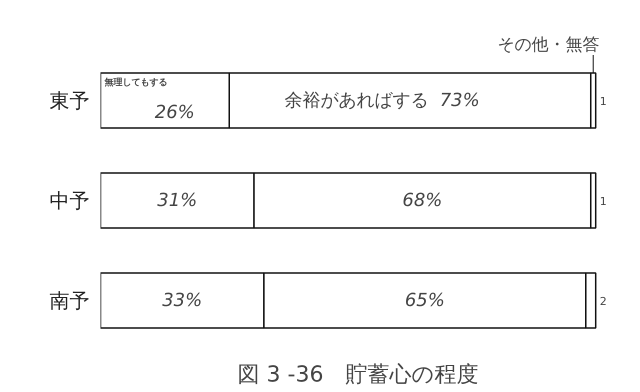  What do you see at coordinates (135, 82) in the screenshot?
I see `series-label: 無理してもする` at bounding box center [135, 82].